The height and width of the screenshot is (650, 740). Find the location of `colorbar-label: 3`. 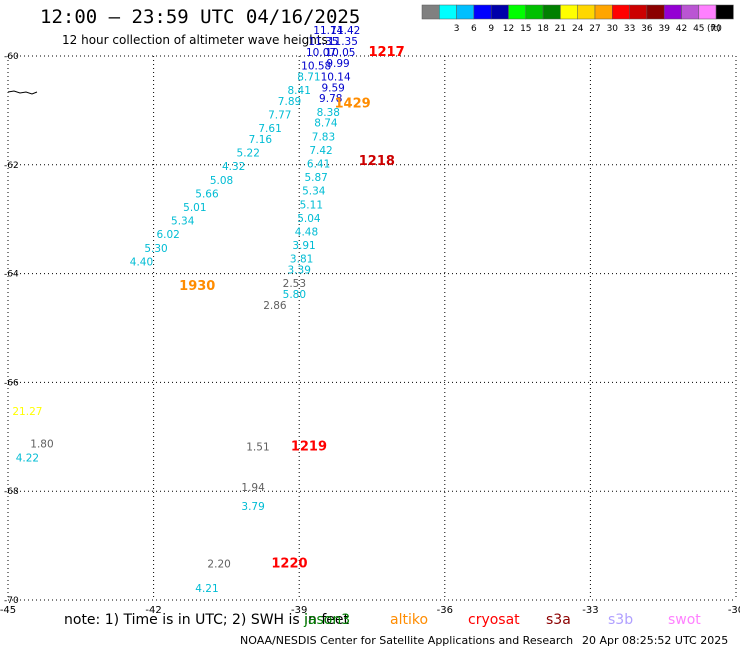

colorbar-label: 3 is located at coordinates (457, 29).